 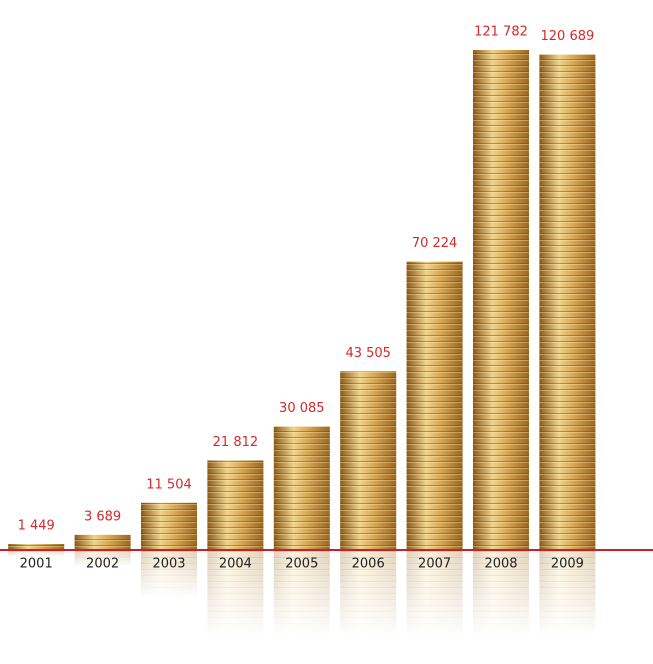 What do you see at coordinates (435, 243) in the screenshot?
I see `value-label: 70 224` at bounding box center [435, 243].